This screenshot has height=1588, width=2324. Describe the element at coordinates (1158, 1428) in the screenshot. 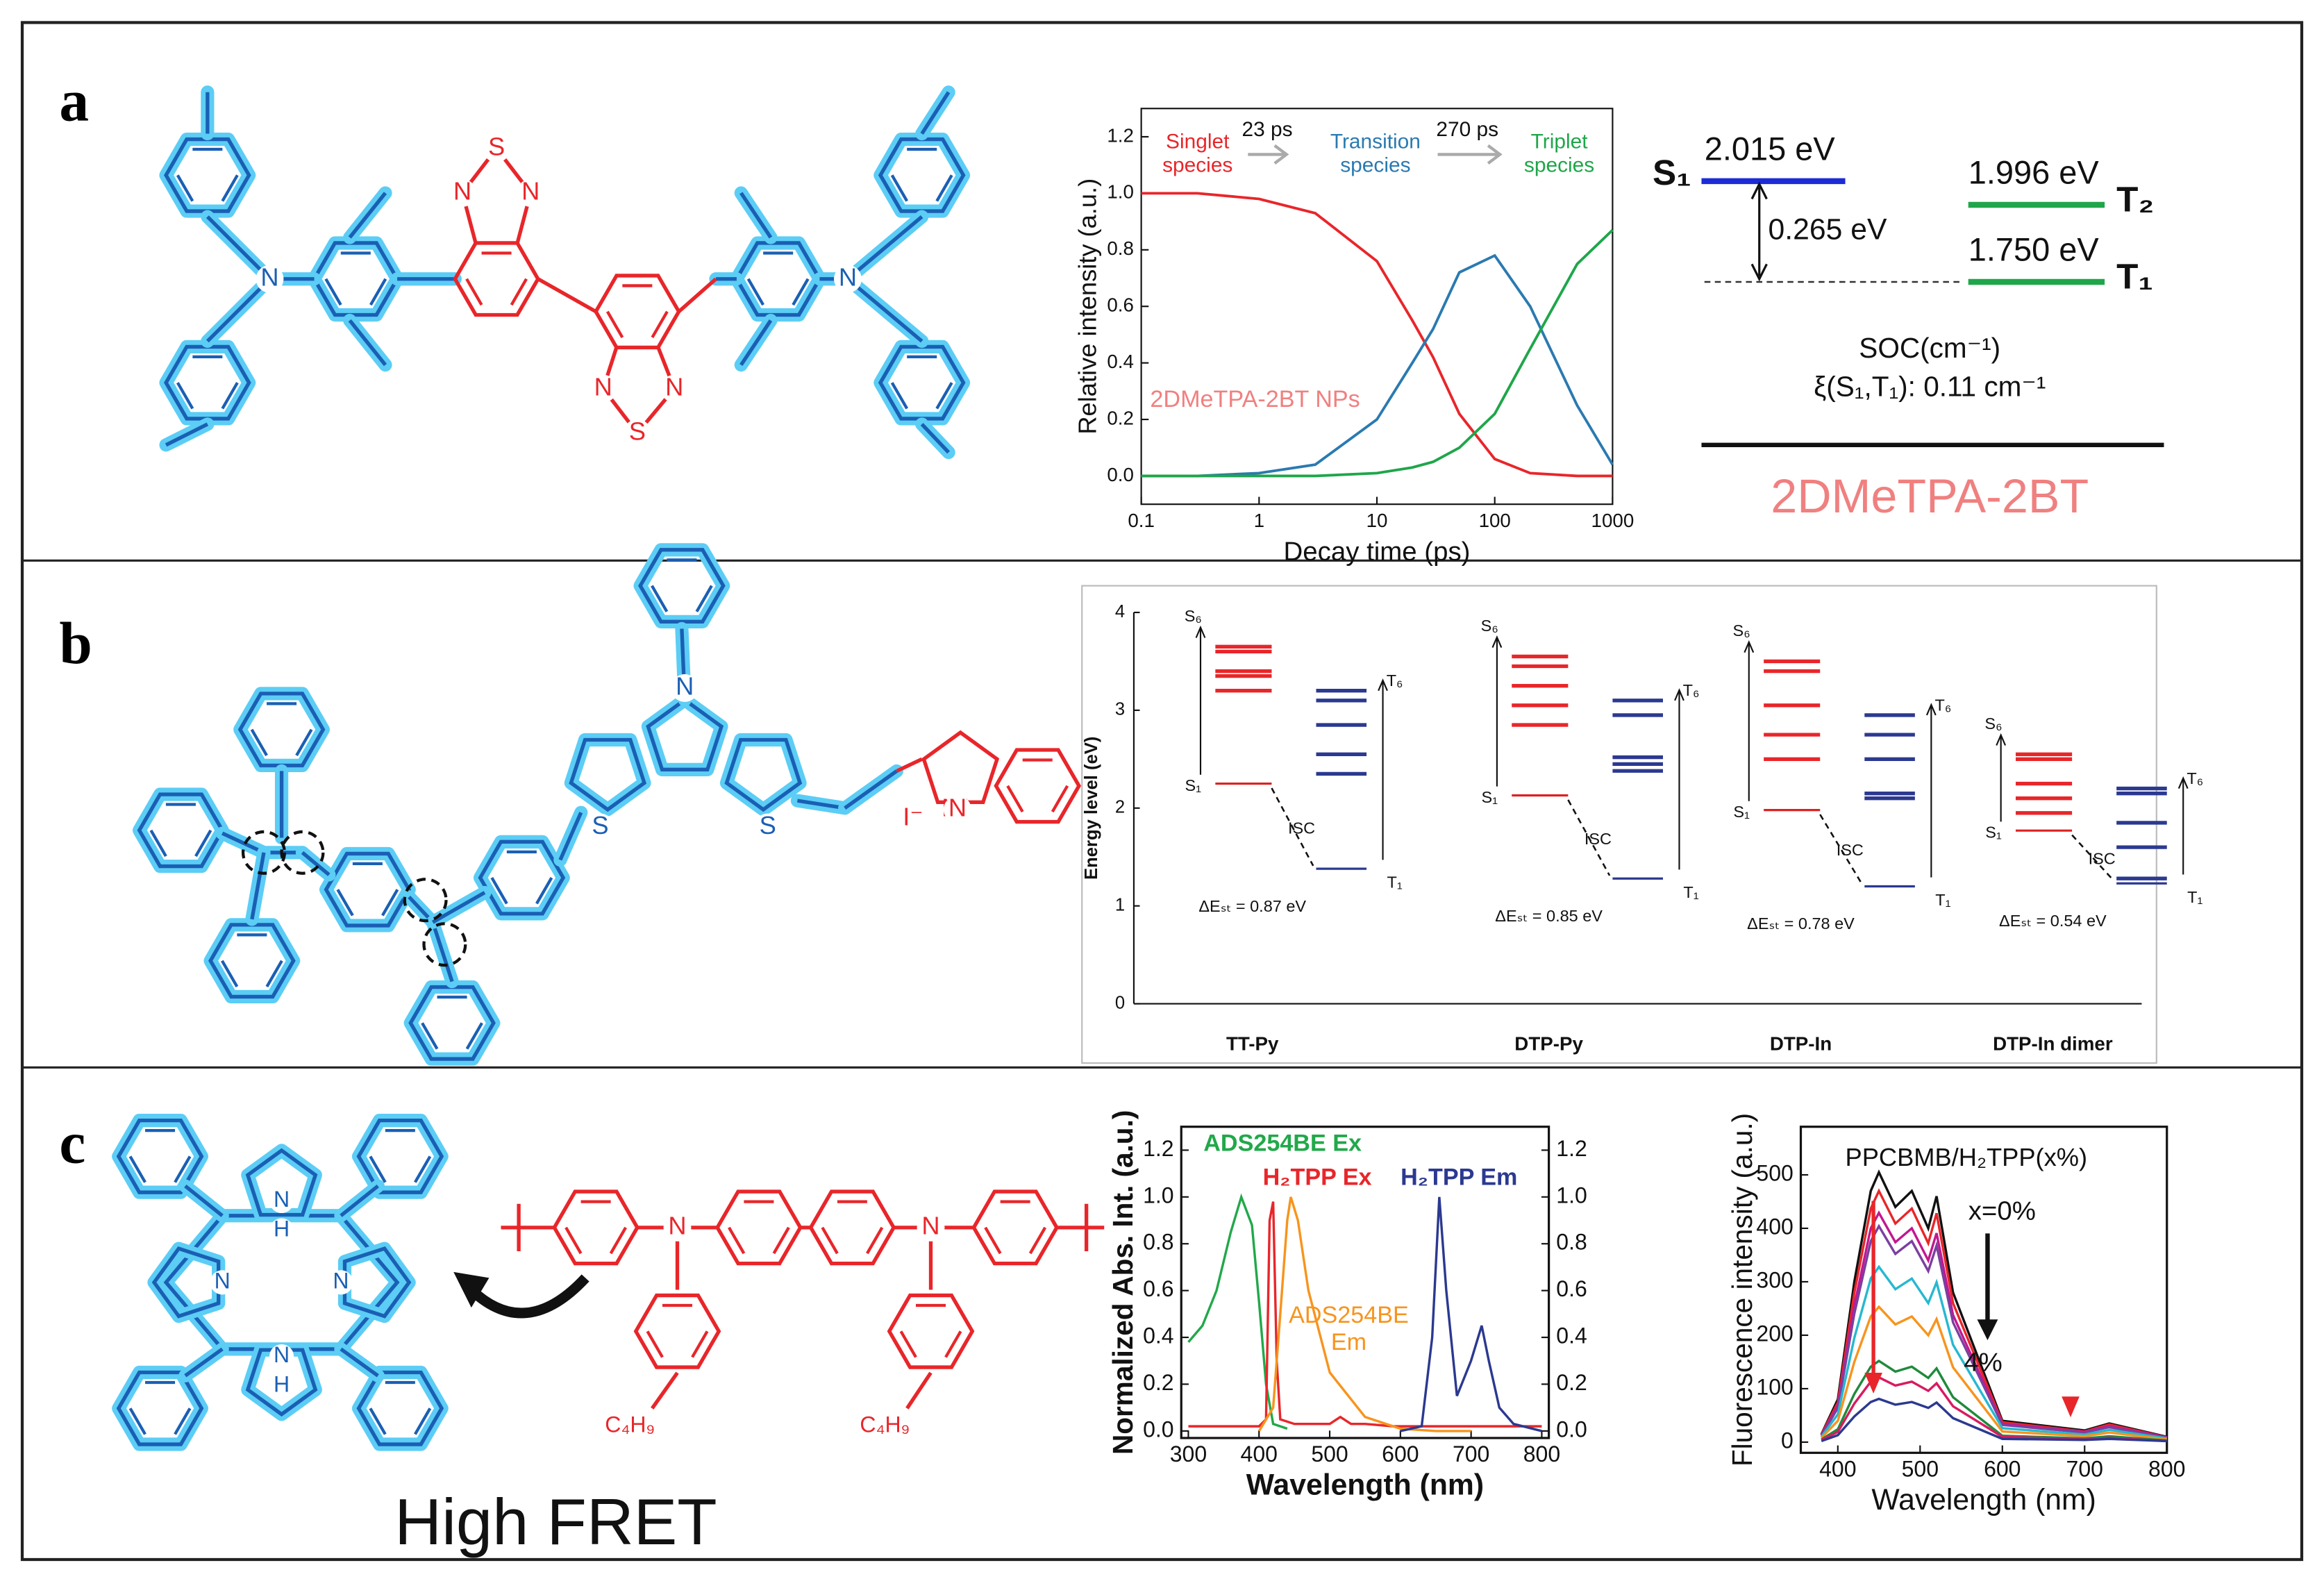

I see `y-tick-label: 0.0` at that location.